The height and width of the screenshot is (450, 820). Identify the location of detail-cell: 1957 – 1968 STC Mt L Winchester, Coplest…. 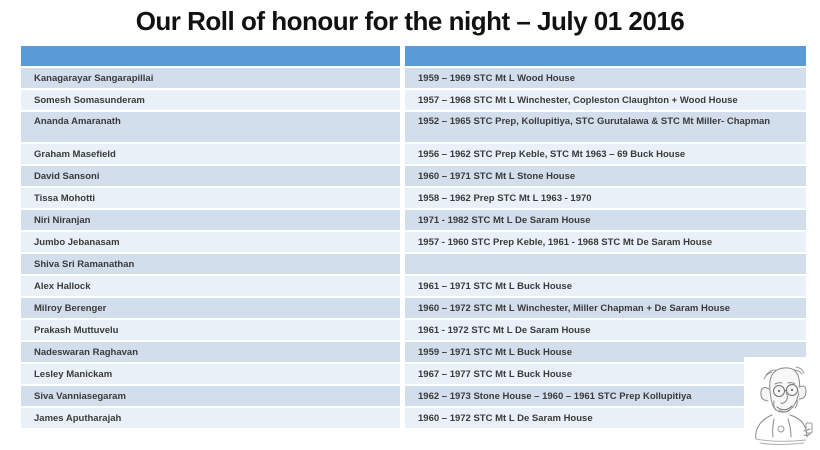
(605, 100).